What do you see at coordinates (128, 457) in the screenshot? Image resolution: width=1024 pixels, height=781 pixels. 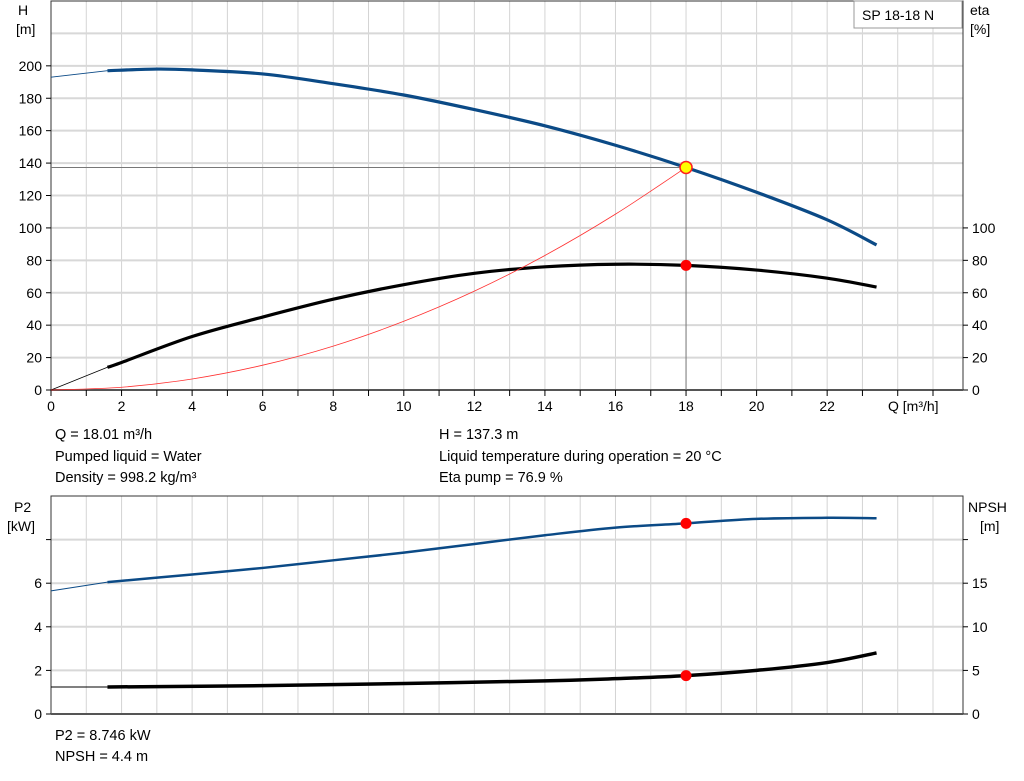 I see `info-liquid: Pumped liquid = Water` at bounding box center [128, 457].